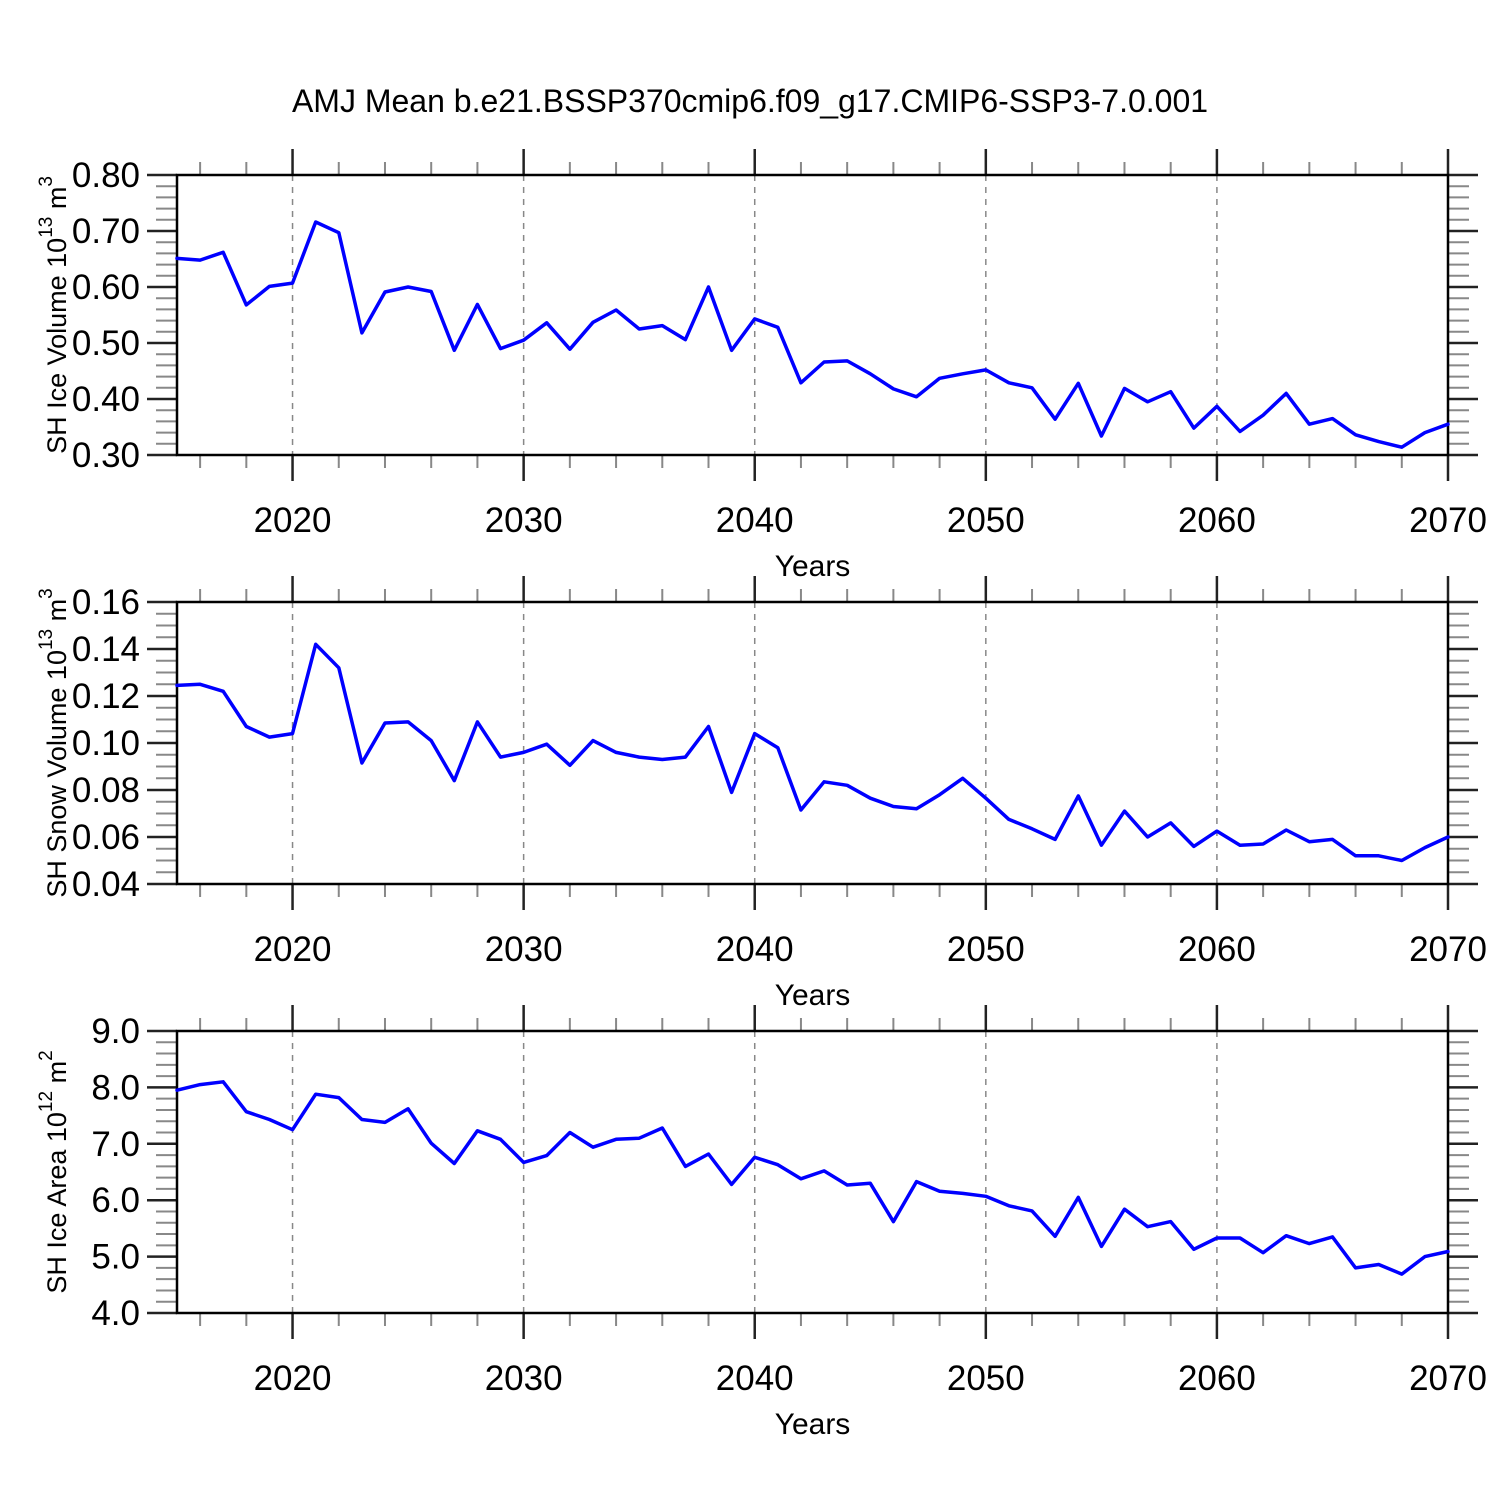  What do you see at coordinates (106, 649) in the screenshot?
I see `y-tick-label: 0.14` at bounding box center [106, 649].